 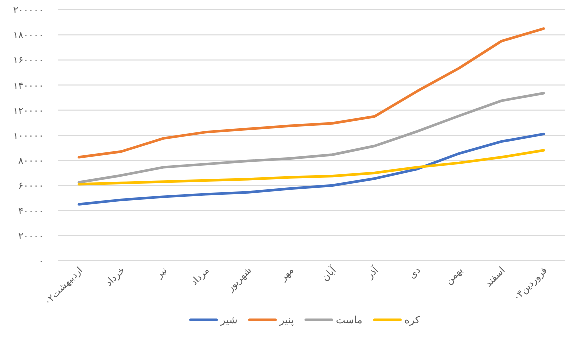 I want to click on y-tick-label: ۶۰۰۰۰, so click(x=31, y=186).